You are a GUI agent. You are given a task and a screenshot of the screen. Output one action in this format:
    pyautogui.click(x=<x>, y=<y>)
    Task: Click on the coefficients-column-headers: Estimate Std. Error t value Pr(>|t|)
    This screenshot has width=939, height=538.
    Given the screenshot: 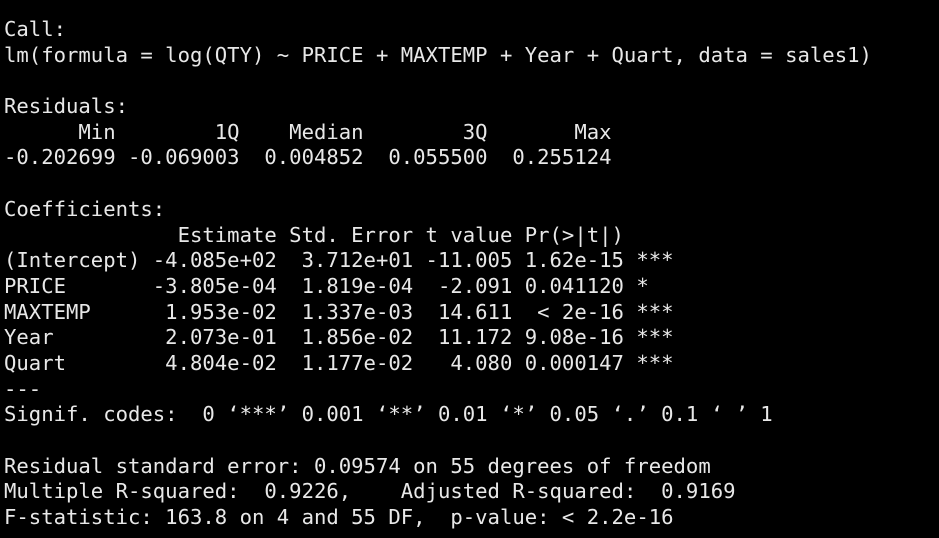 What is the action you would take?
    pyautogui.click(x=339, y=234)
    